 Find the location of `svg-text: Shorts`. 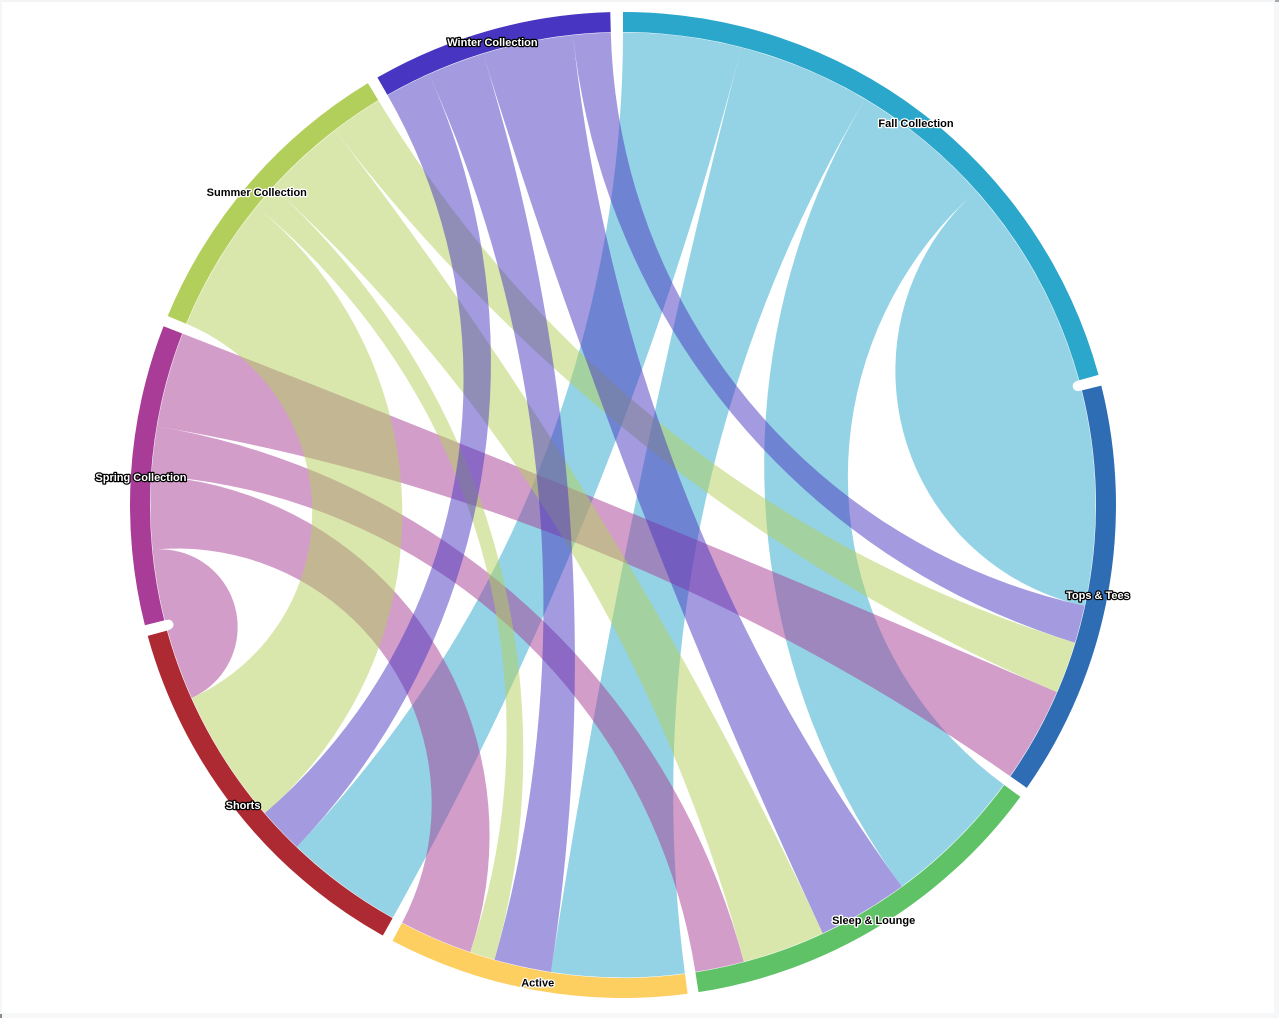

svg-text: Shorts is located at coordinates (243, 806).